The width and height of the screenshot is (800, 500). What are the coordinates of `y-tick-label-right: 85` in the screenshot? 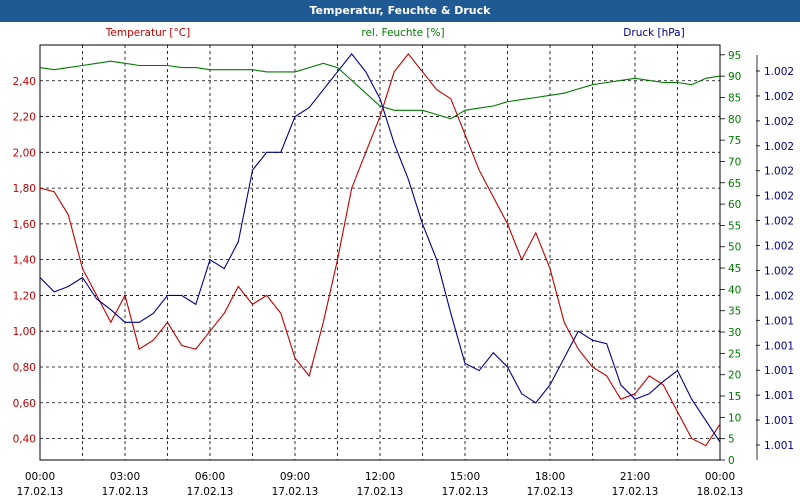 It's located at (734, 98).